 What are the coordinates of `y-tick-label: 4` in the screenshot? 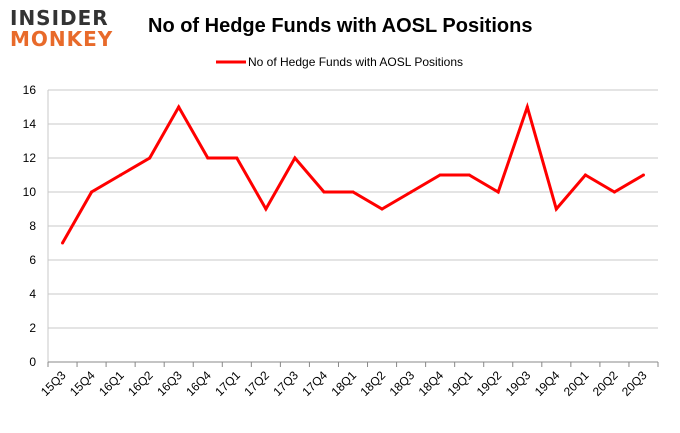 It's located at (32, 294).